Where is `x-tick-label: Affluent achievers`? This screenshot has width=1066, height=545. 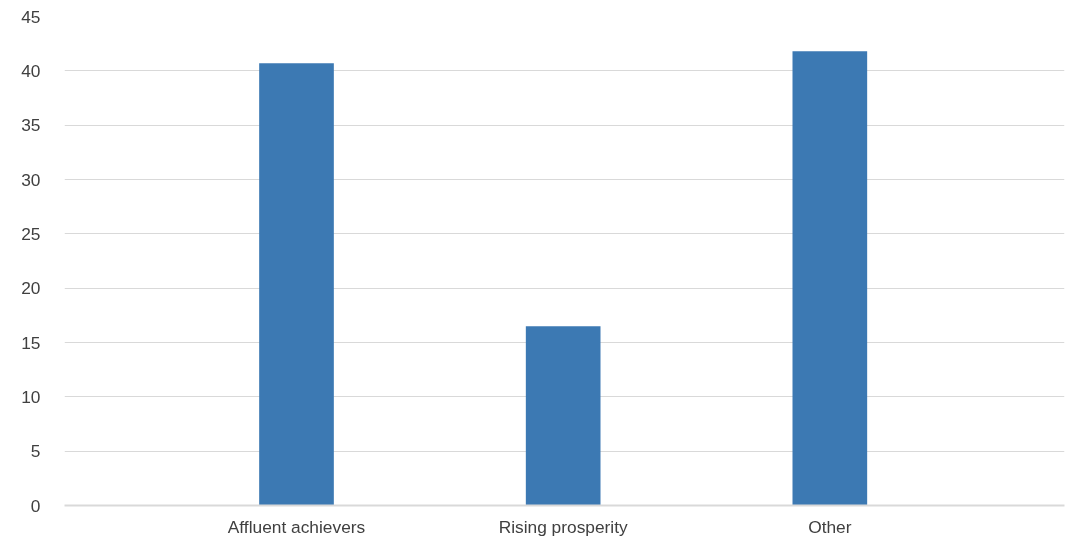 x-tick-label: Affluent achievers is located at coordinates (296, 526).